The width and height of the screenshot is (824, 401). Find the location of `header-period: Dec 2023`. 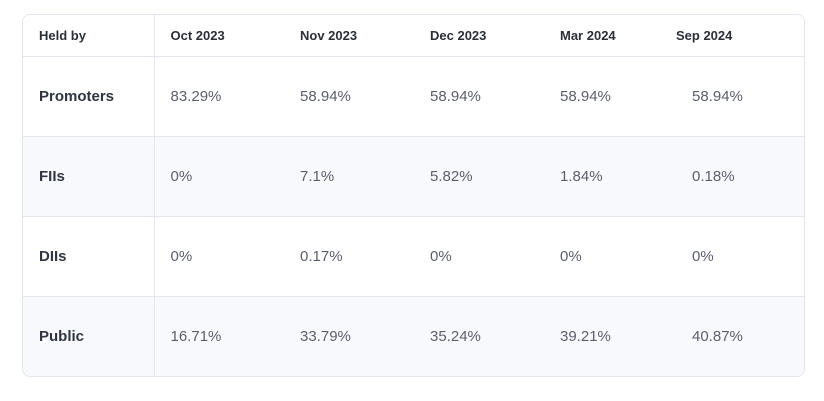

header-period: Dec 2023 is located at coordinates (479, 36).